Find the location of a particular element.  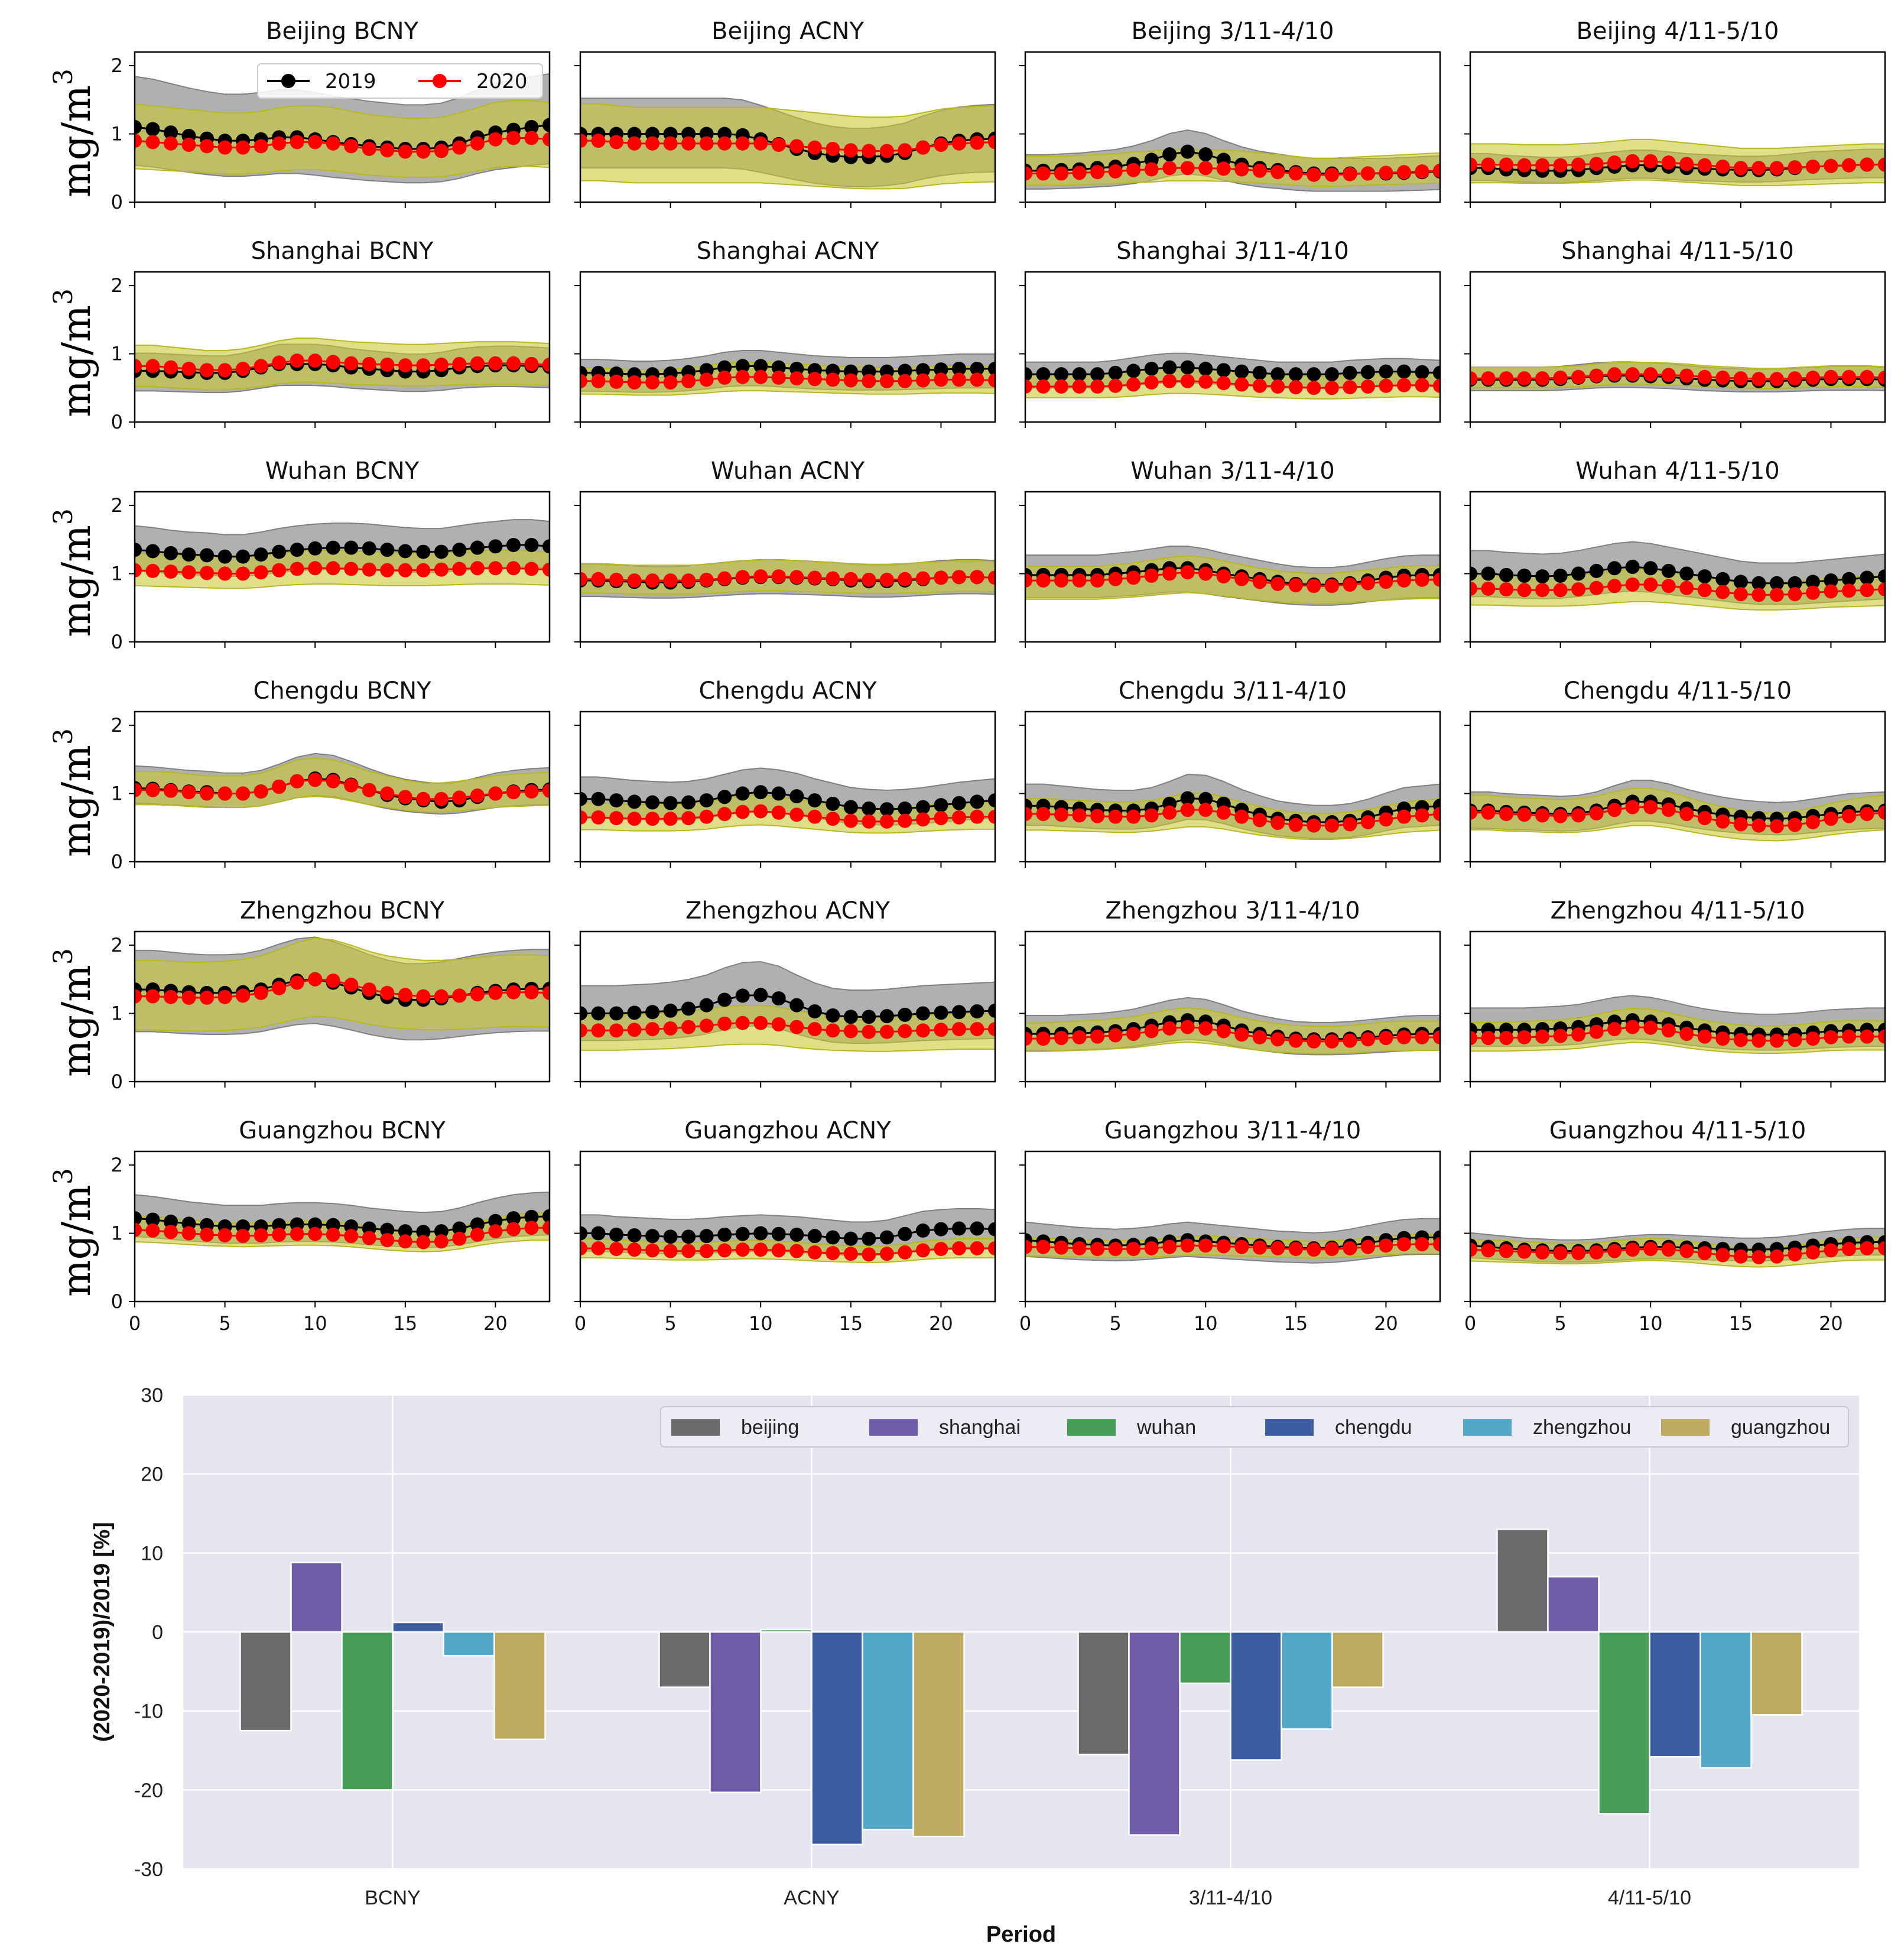

x-tick-label: 15 is located at coordinates (1740, 1323).